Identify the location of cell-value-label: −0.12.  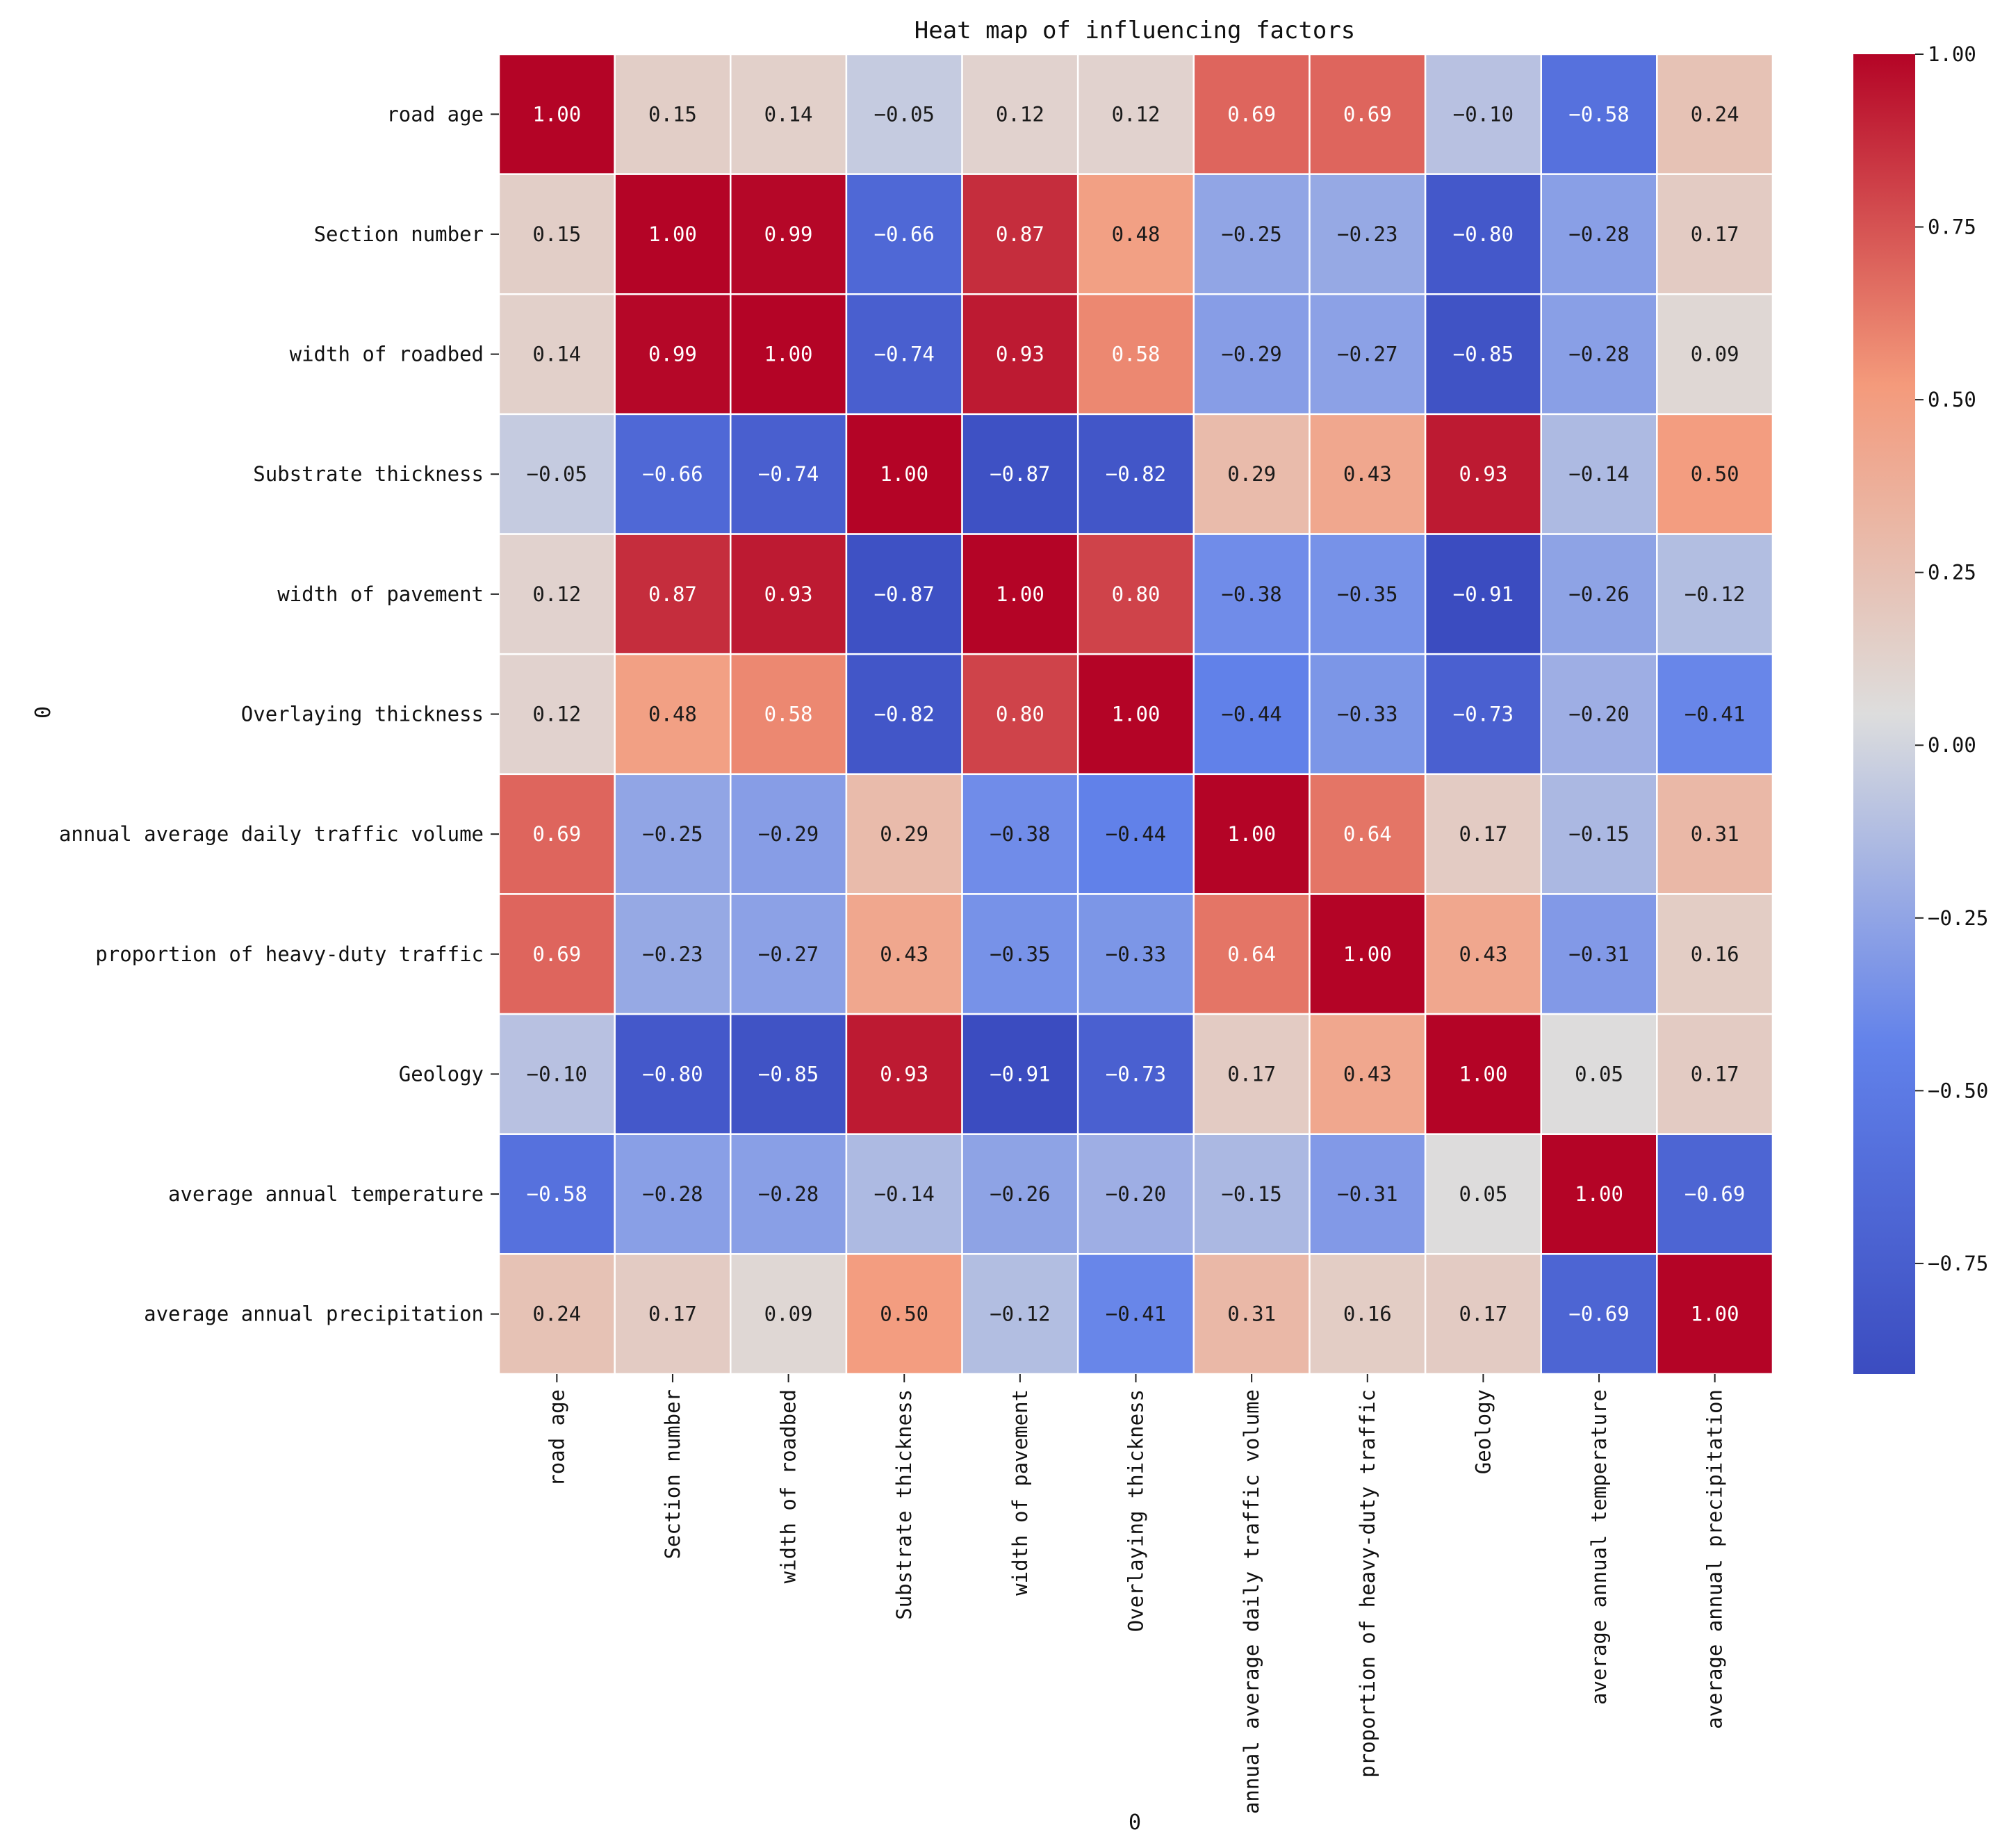
(1020, 1314).